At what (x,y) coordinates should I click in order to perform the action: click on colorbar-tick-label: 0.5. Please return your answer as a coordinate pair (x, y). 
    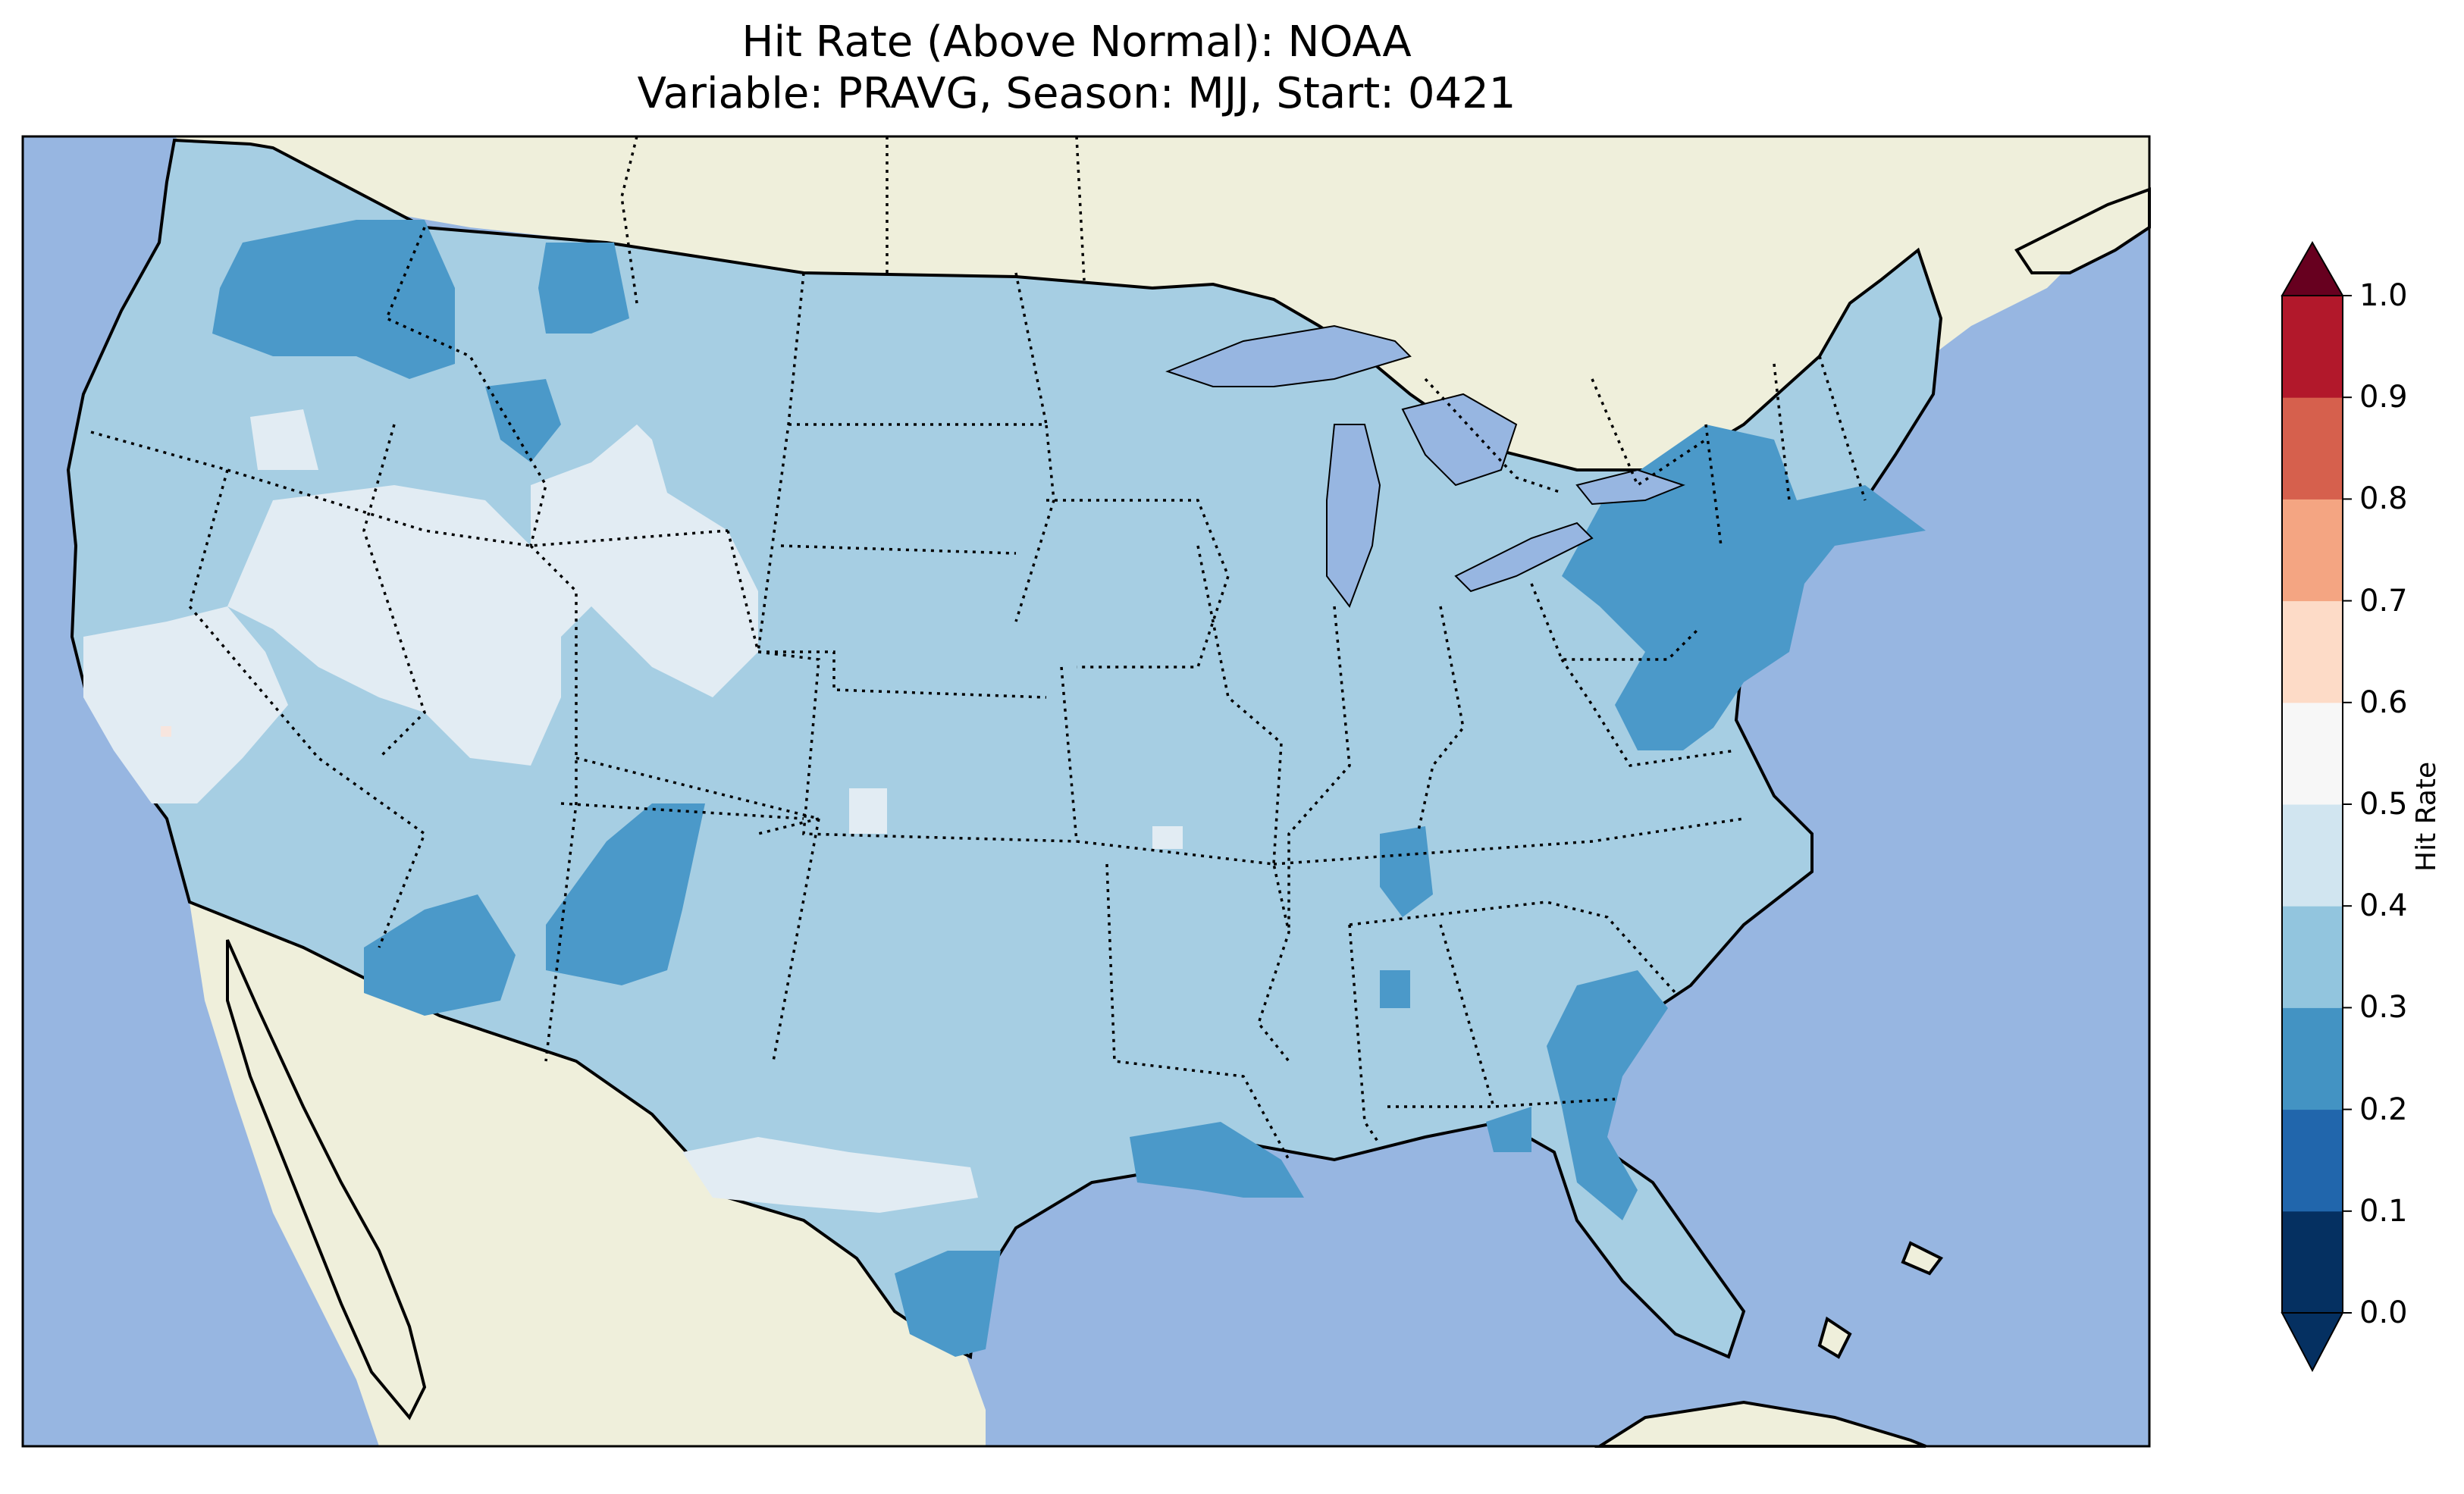
    Looking at the image, I should click on (2384, 804).